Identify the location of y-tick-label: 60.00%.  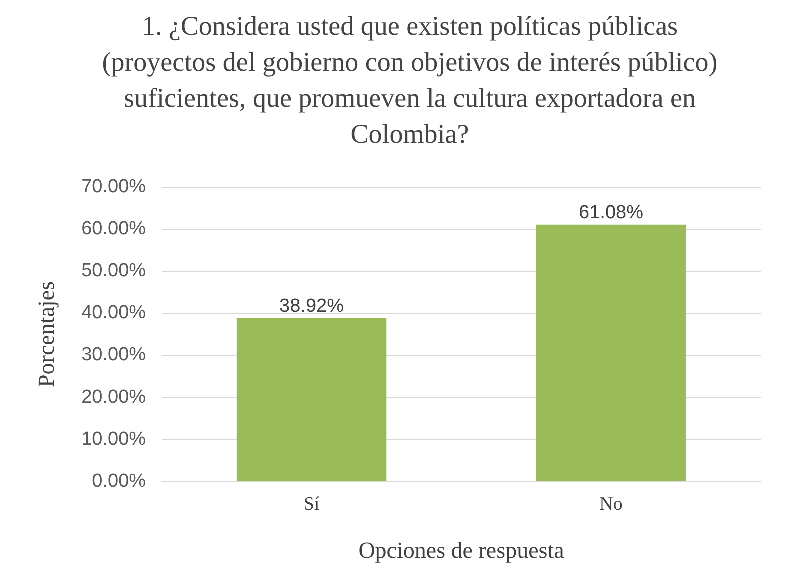
(114, 229).